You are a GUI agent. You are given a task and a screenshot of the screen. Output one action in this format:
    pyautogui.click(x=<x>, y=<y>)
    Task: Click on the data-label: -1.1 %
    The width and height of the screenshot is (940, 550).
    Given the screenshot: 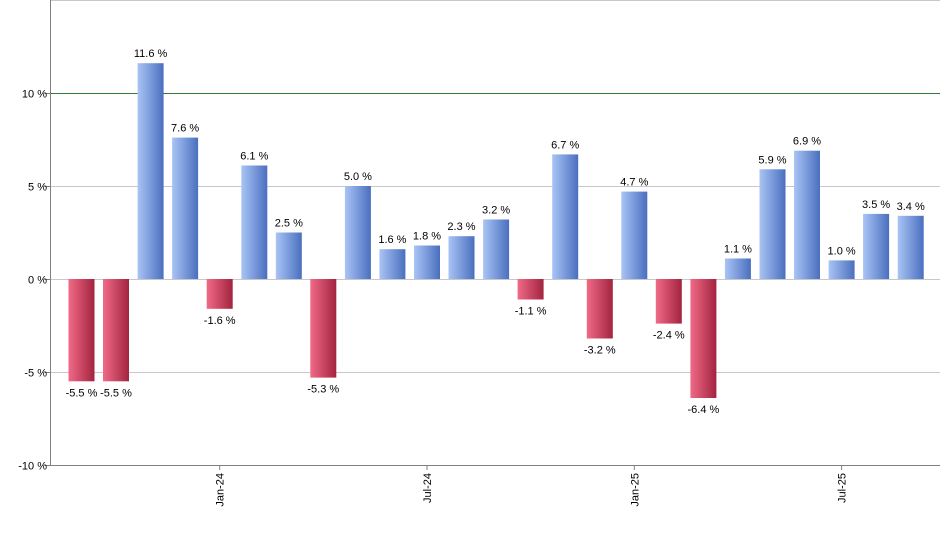 What is the action you would take?
    pyautogui.click(x=531, y=312)
    